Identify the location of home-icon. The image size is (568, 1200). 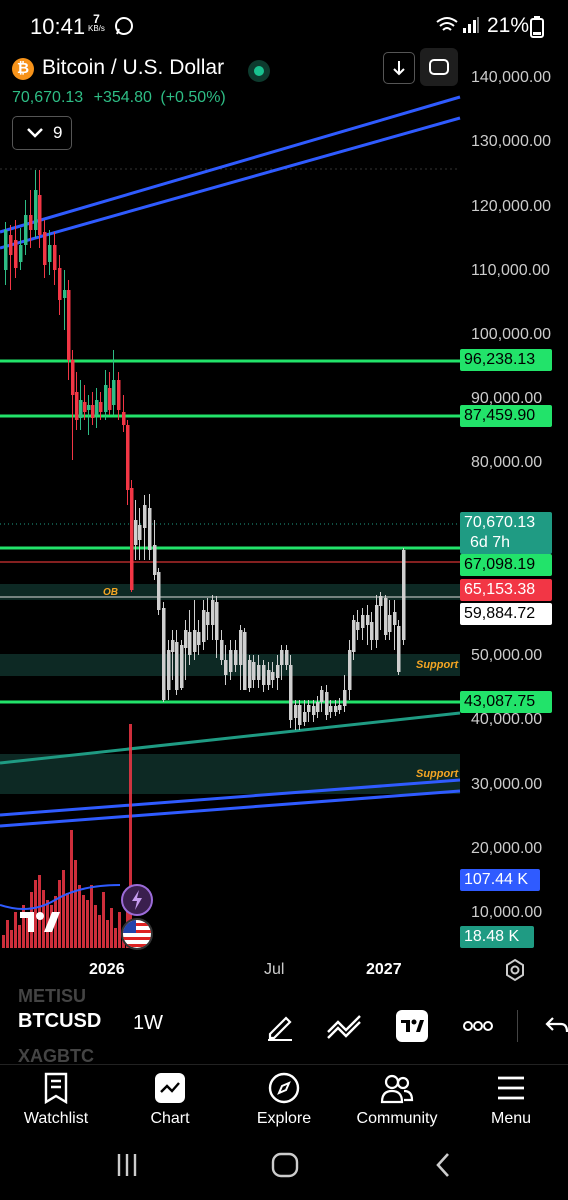
(285, 1165).